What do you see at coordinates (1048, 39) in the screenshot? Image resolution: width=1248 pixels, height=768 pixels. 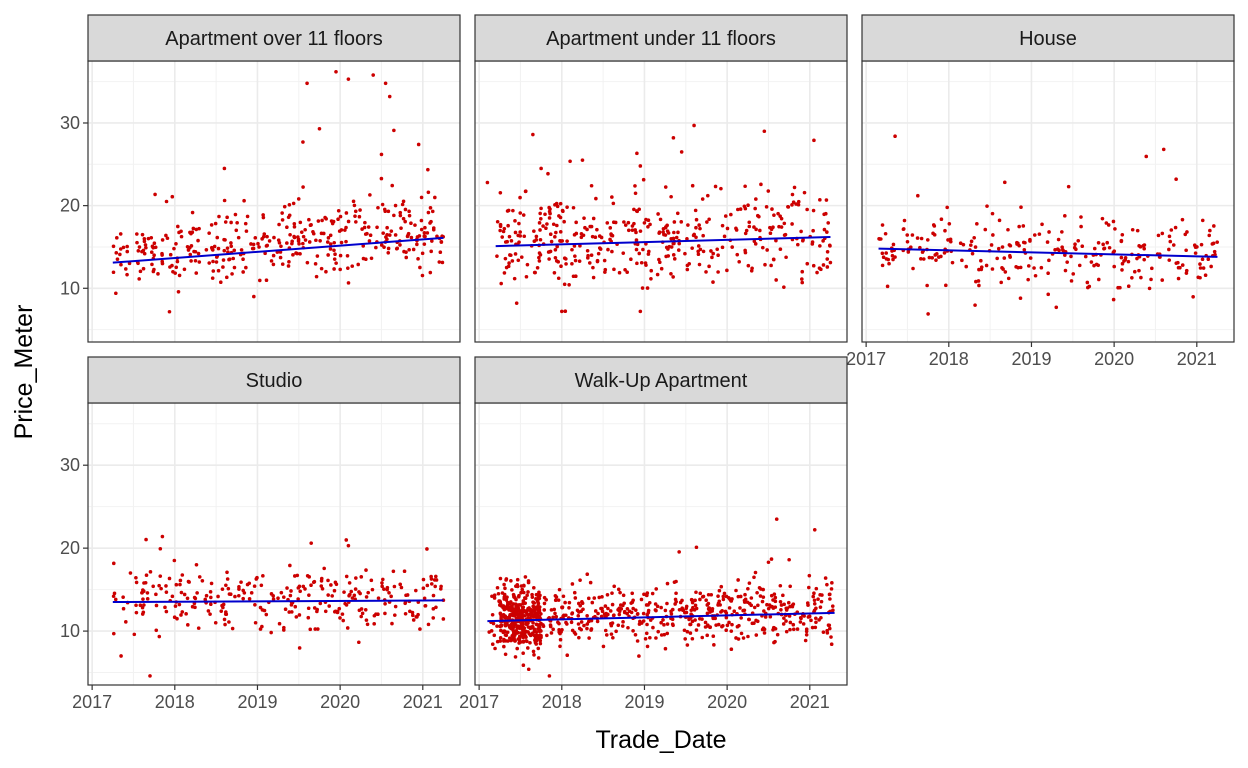 I see `facet-strip-label: House` at bounding box center [1048, 39].